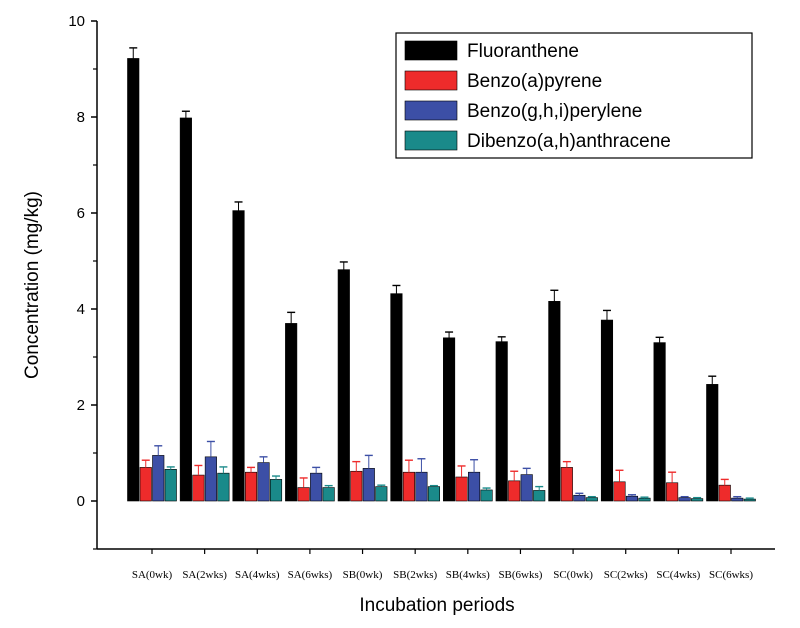 The image size is (800, 628). I want to click on x-axis-title: Incubation periods, so click(436, 605).